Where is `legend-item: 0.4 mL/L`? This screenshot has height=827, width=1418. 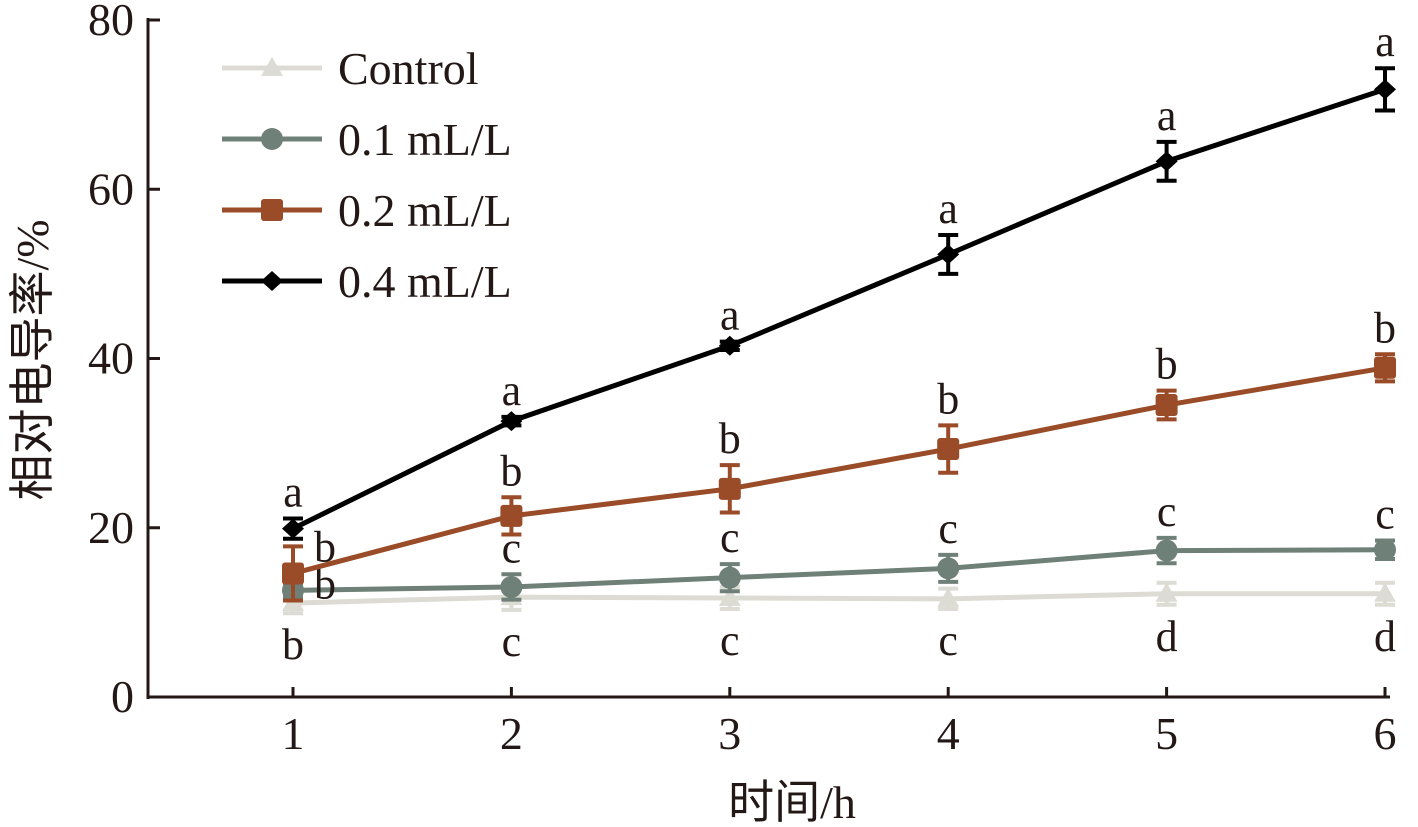
legend-item: 0.4 mL/L is located at coordinates (367, 281).